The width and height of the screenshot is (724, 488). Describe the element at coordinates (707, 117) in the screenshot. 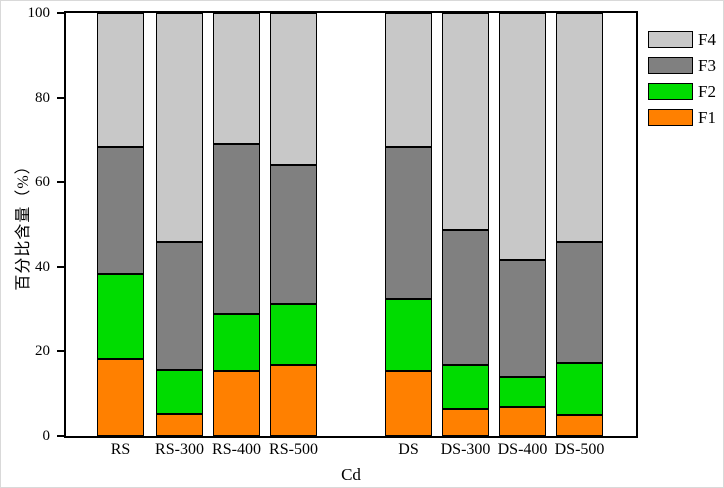

I see `legend-label-F1: F1` at that location.